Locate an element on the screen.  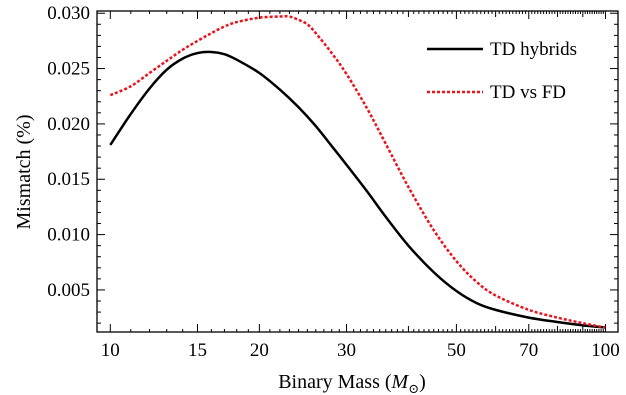
x-tick-label-50: 50 is located at coordinates (456, 350).